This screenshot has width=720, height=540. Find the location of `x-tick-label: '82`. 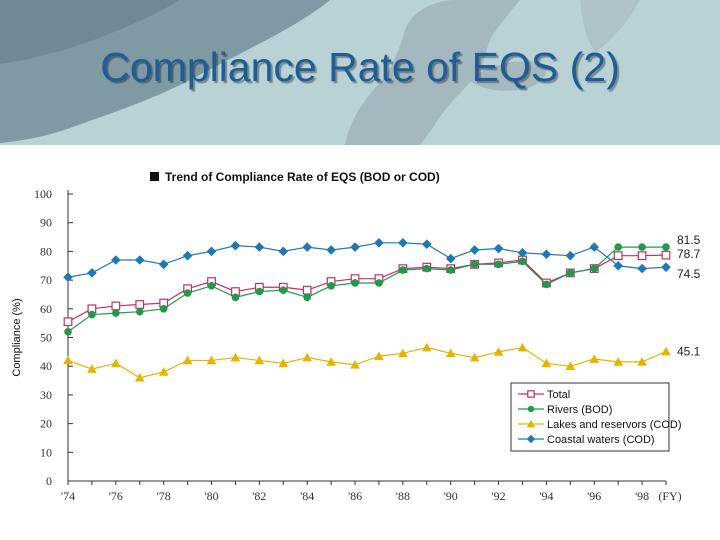

x-tick-label: '82 is located at coordinates (259, 496).